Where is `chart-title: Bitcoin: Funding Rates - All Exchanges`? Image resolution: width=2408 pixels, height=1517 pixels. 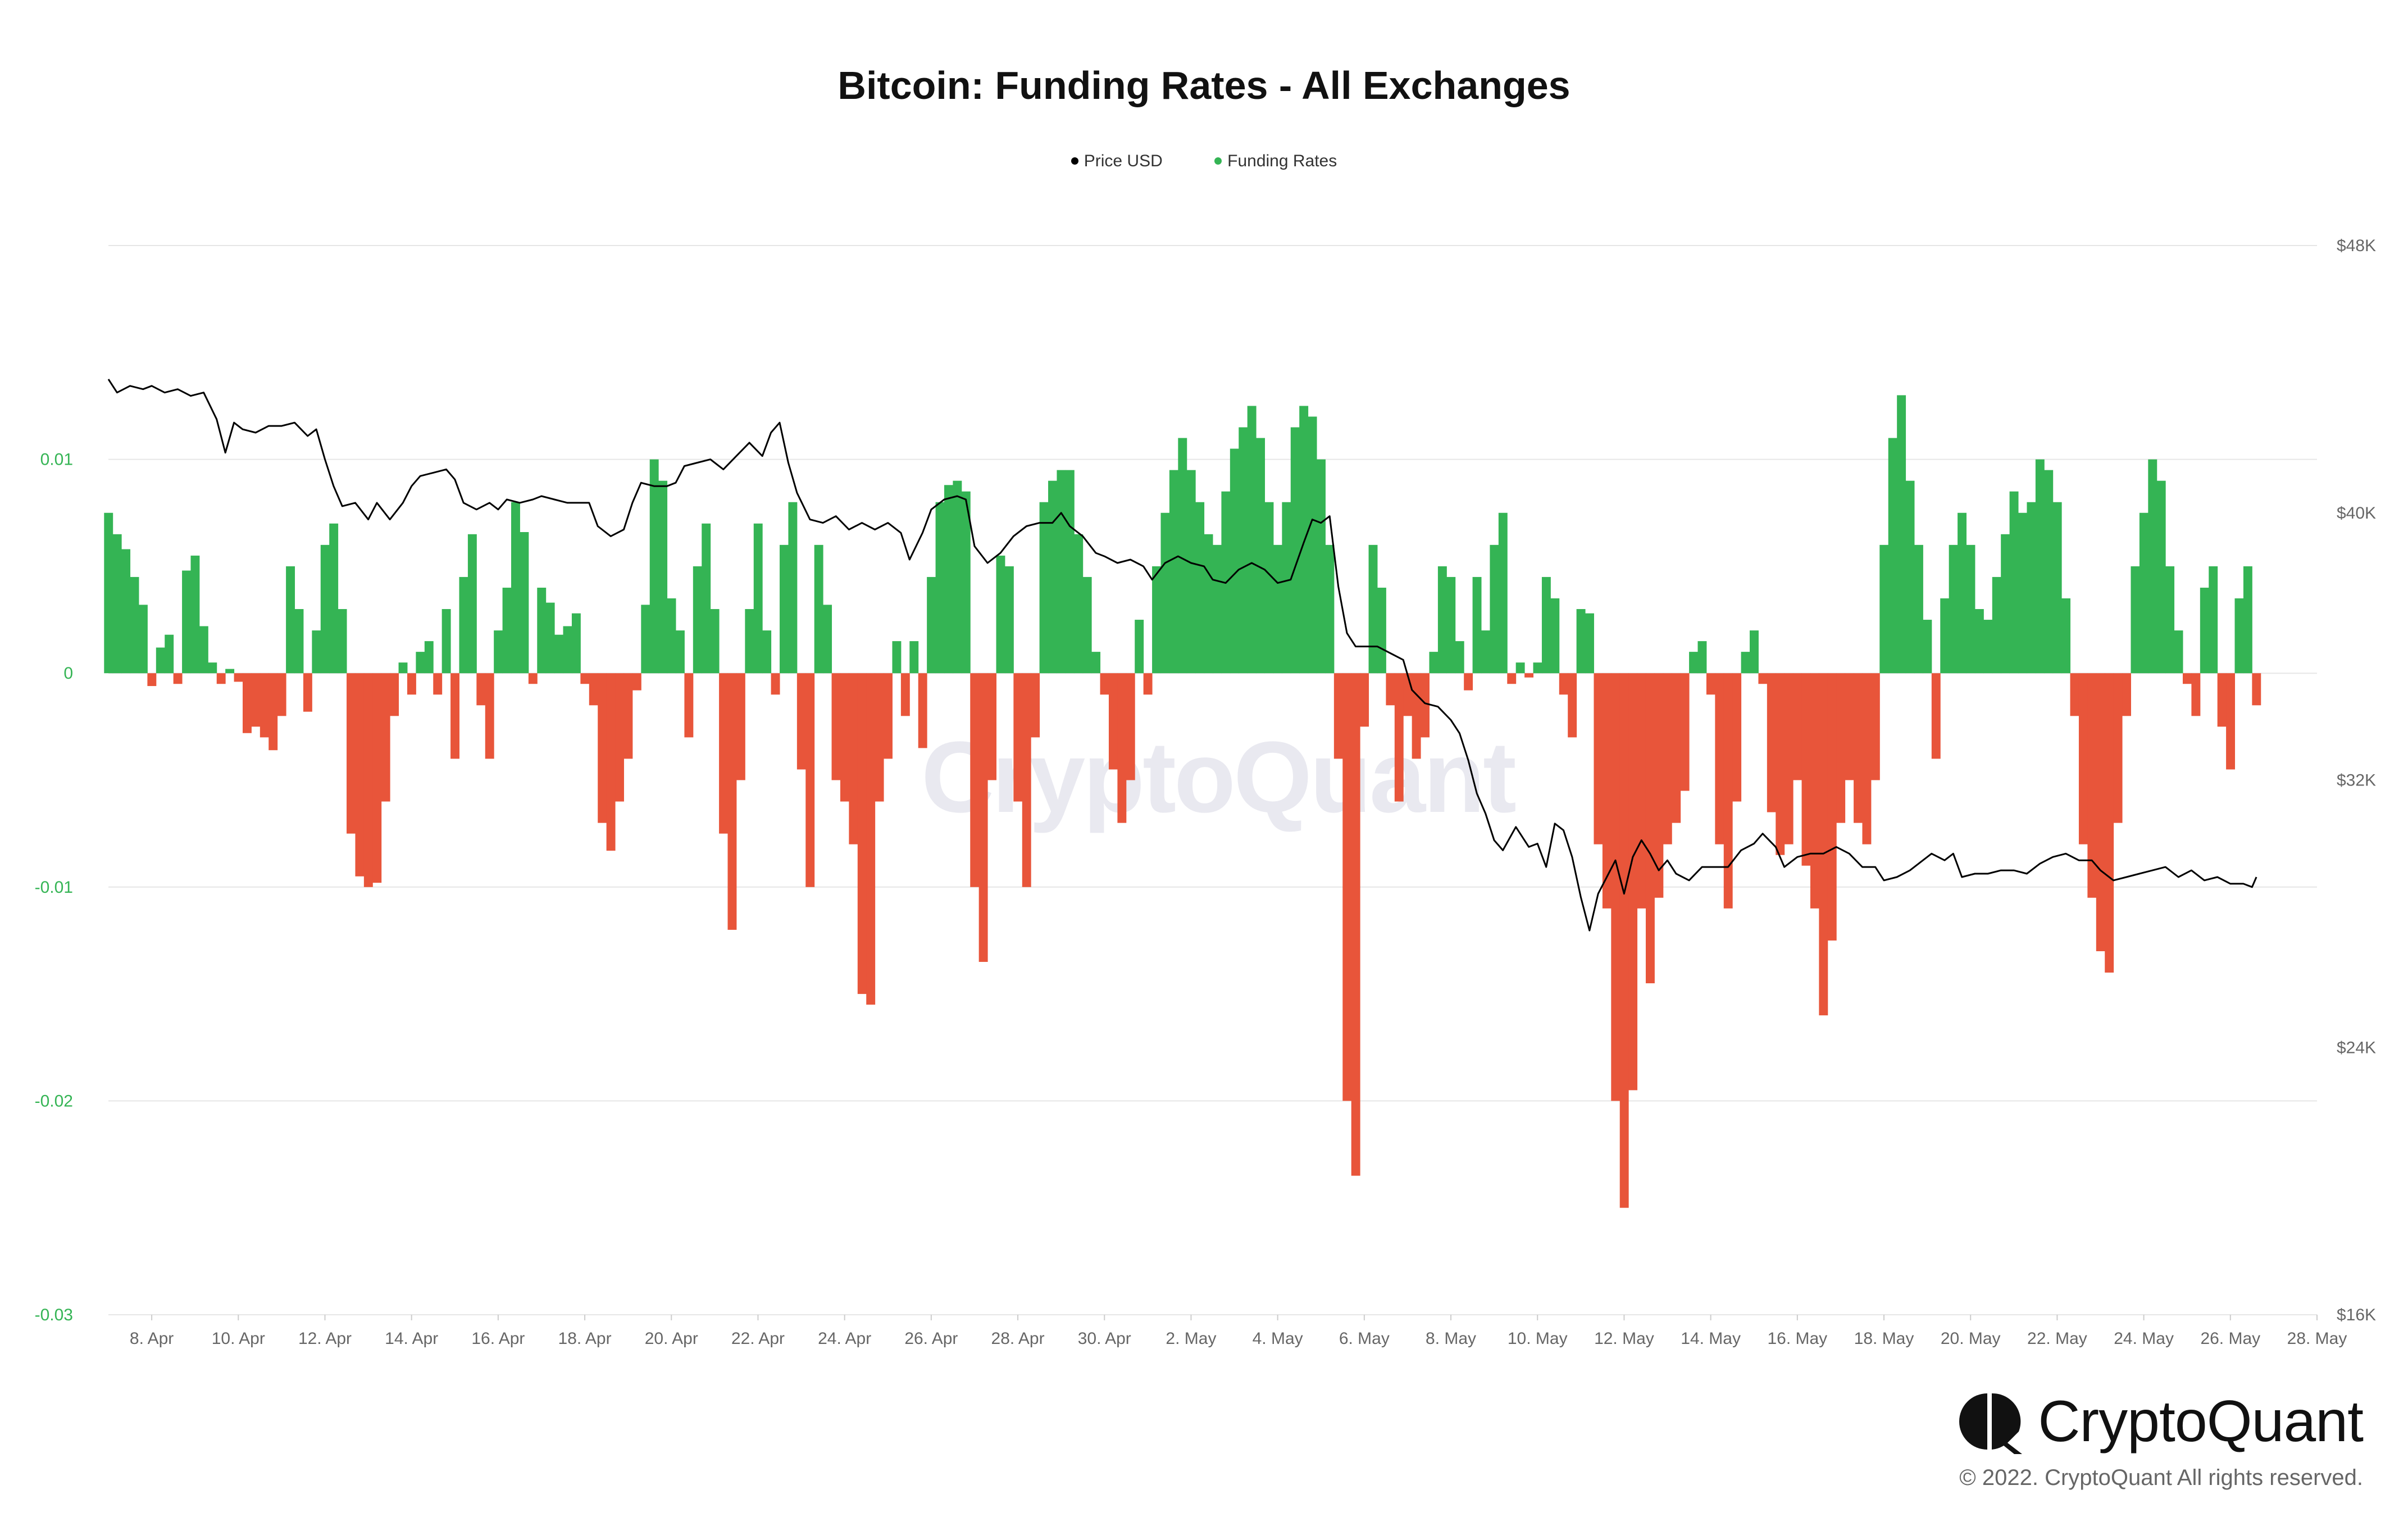
chart-title: Bitcoin: Funding Rates - All Exchanges is located at coordinates (1204, 85).